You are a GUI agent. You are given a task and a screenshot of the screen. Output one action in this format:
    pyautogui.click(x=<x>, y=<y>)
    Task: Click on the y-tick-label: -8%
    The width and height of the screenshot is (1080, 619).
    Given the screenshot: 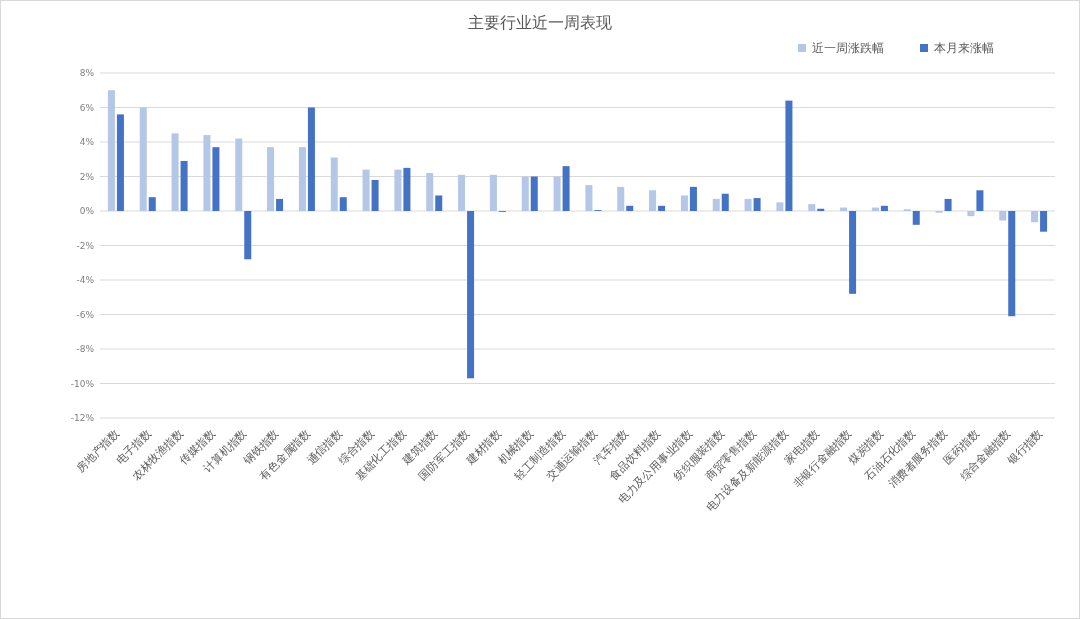 What is the action you would take?
    pyautogui.click(x=85, y=349)
    